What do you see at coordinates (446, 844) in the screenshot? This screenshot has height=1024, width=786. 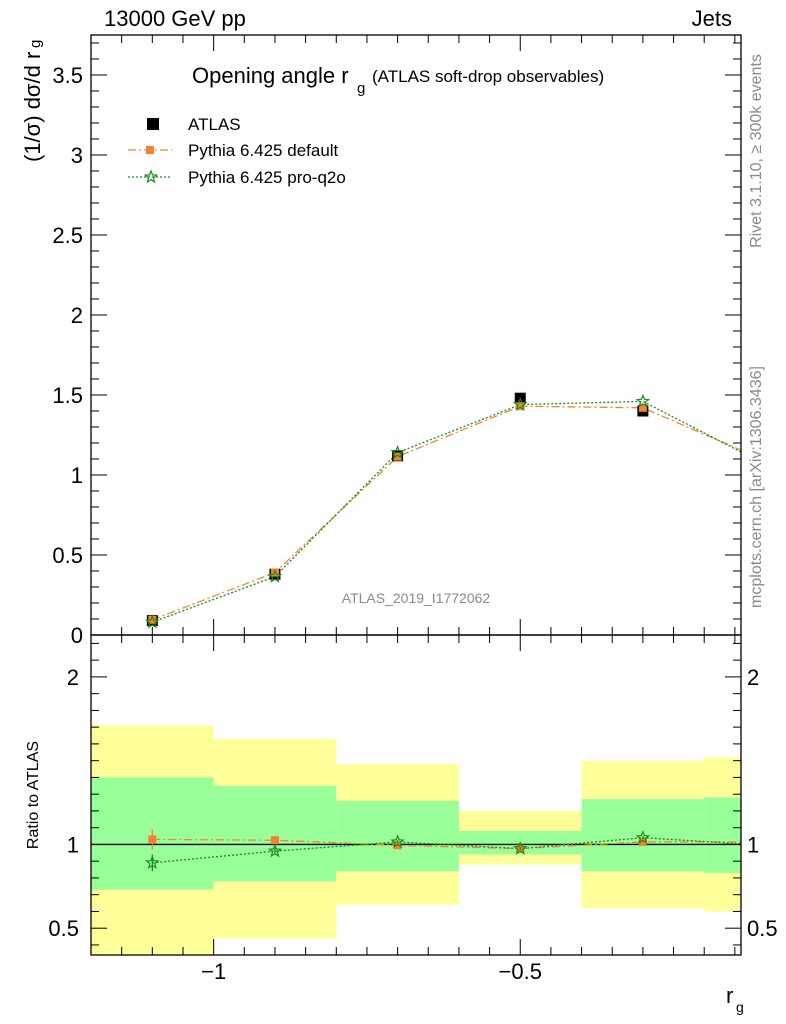 I see `ratio-line-pythia-default` at bounding box center [446, 844].